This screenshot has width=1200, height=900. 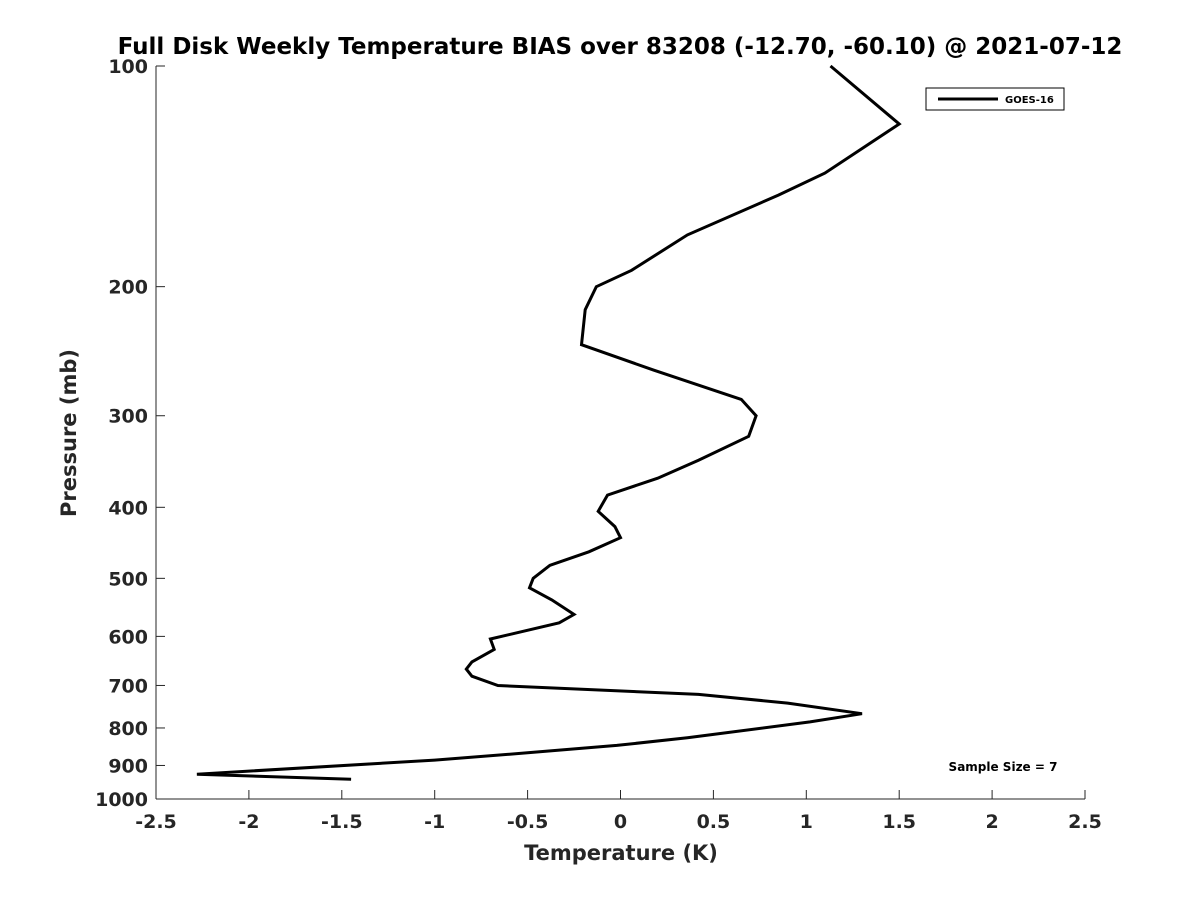 I want to click on y-tick-label: 400, so click(x=128, y=508).